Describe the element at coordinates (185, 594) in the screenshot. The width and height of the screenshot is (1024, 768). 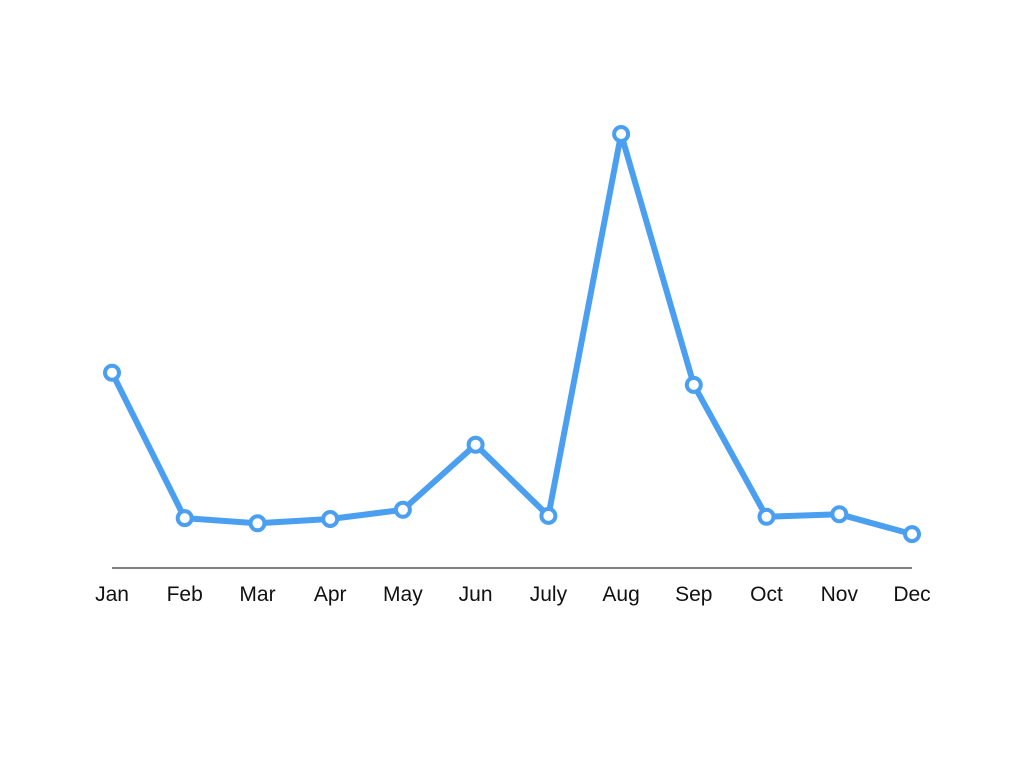
I see `x-tick-label-feb: Feb` at that location.